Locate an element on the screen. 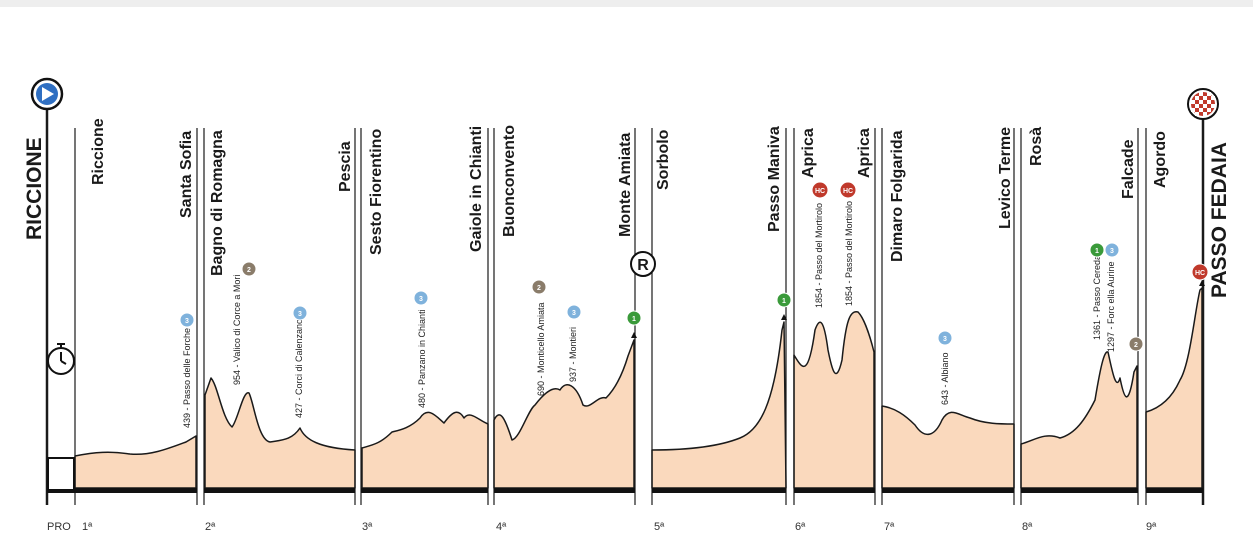  summit-arrows is located at coordinates (918, 309).